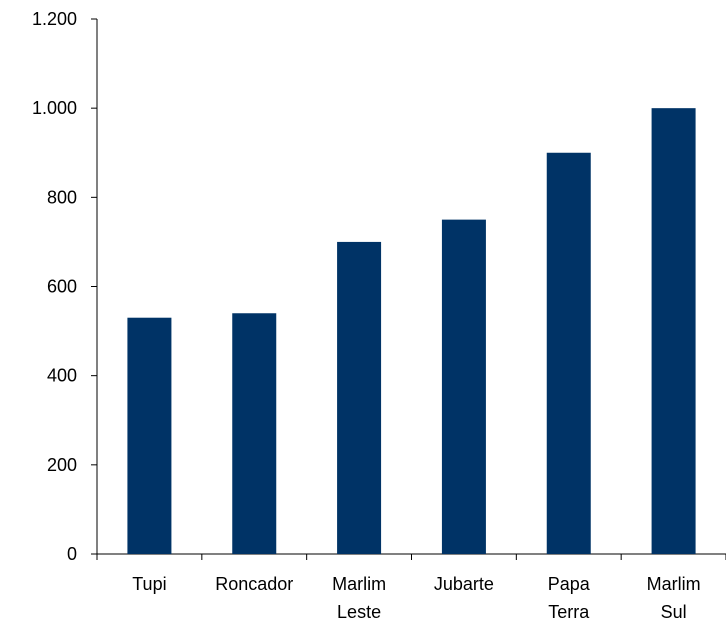  What do you see at coordinates (359, 612) in the screenshot?
I see `x-tick-label: Leste` at bounding box center [359, 612].